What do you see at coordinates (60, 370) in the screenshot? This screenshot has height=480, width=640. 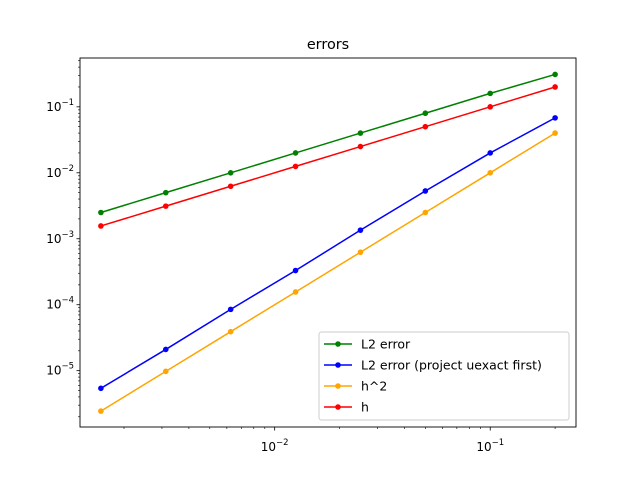 I see `y-tick-label: 10⁻⁵` at bounding box center [60, 370].